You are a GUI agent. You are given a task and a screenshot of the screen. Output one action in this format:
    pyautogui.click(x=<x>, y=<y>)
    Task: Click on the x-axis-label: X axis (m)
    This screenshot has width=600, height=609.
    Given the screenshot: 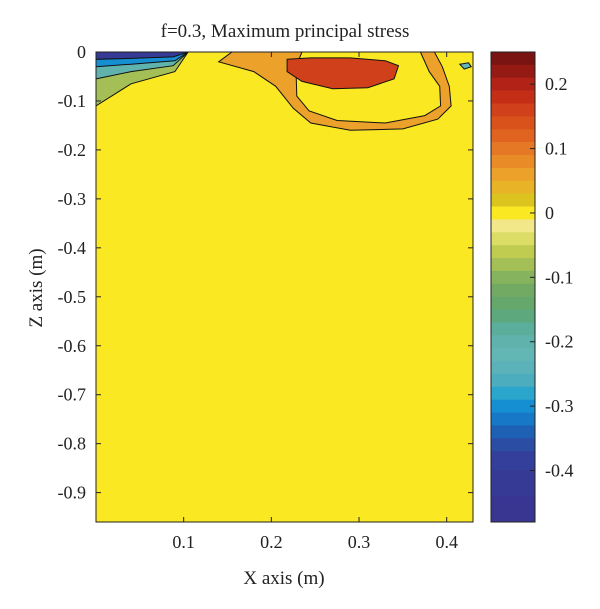 What is the action you would take?
    pyautogui.click(x=283, y=578)
    